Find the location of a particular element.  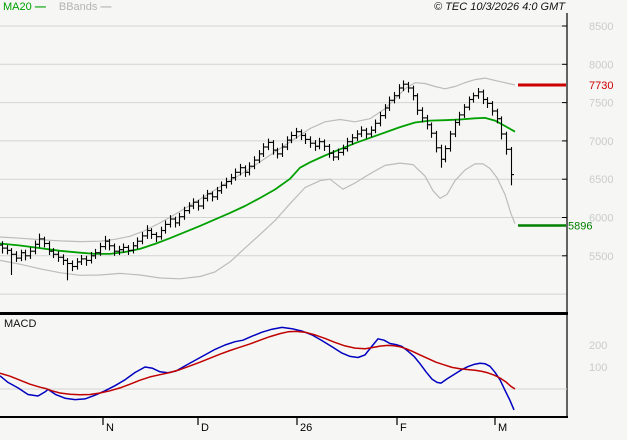

x-label-F: F is located at coordinates (403, 428).